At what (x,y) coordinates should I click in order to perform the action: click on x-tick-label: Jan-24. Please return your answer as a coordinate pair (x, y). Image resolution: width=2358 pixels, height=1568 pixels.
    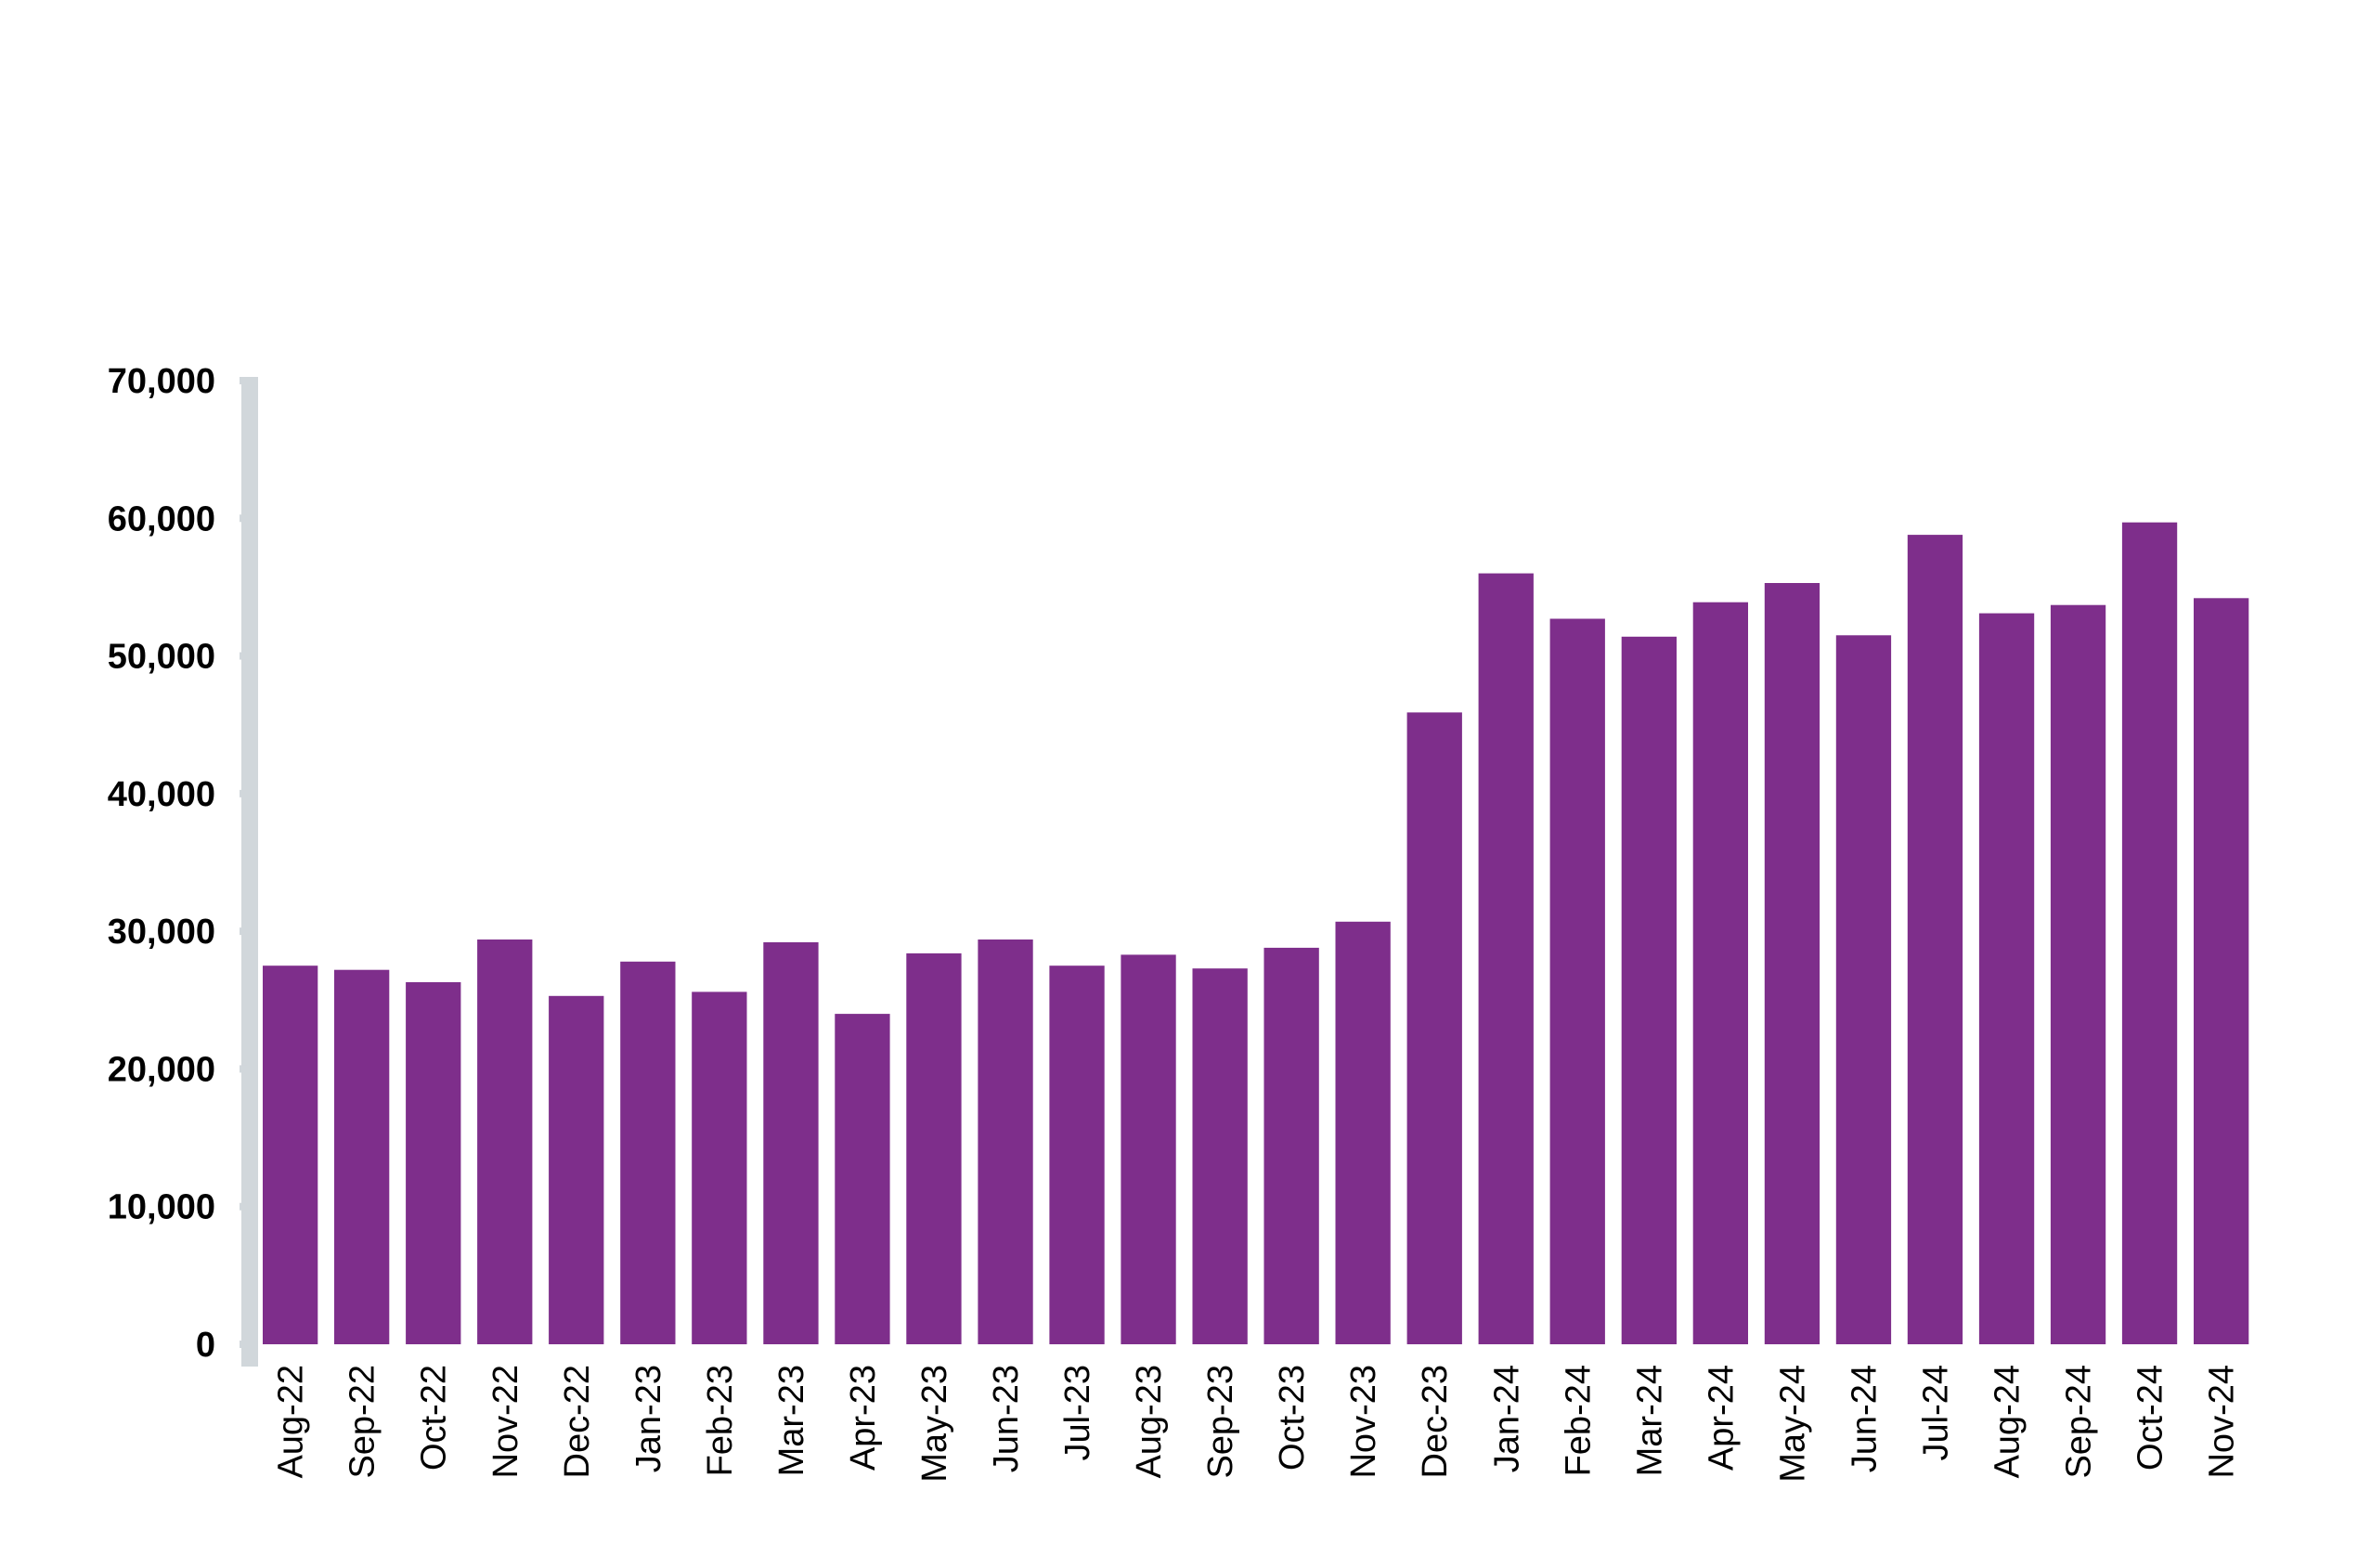
    Looking at the image, I should click on (1506, 1418).